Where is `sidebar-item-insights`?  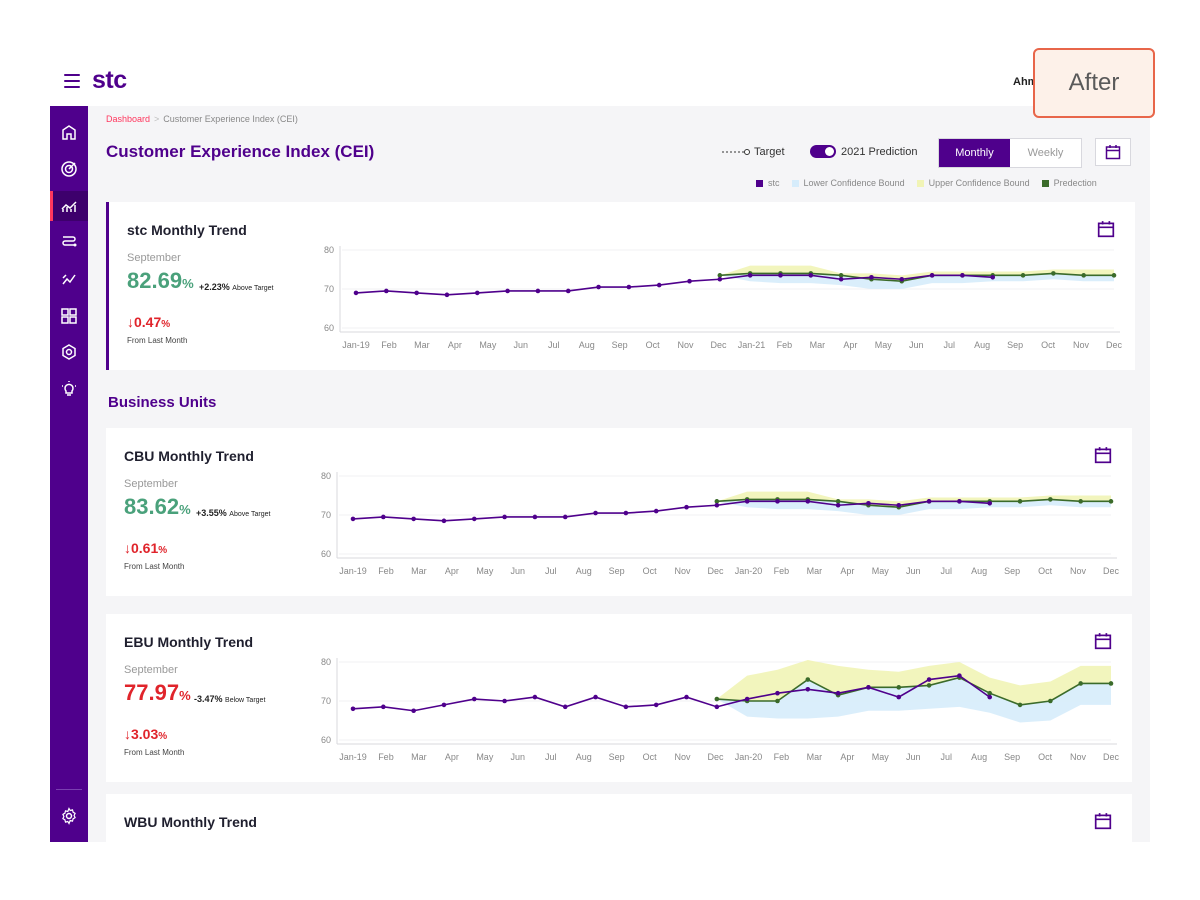
sidebar-item-insights is located at coordinates (69, 389).